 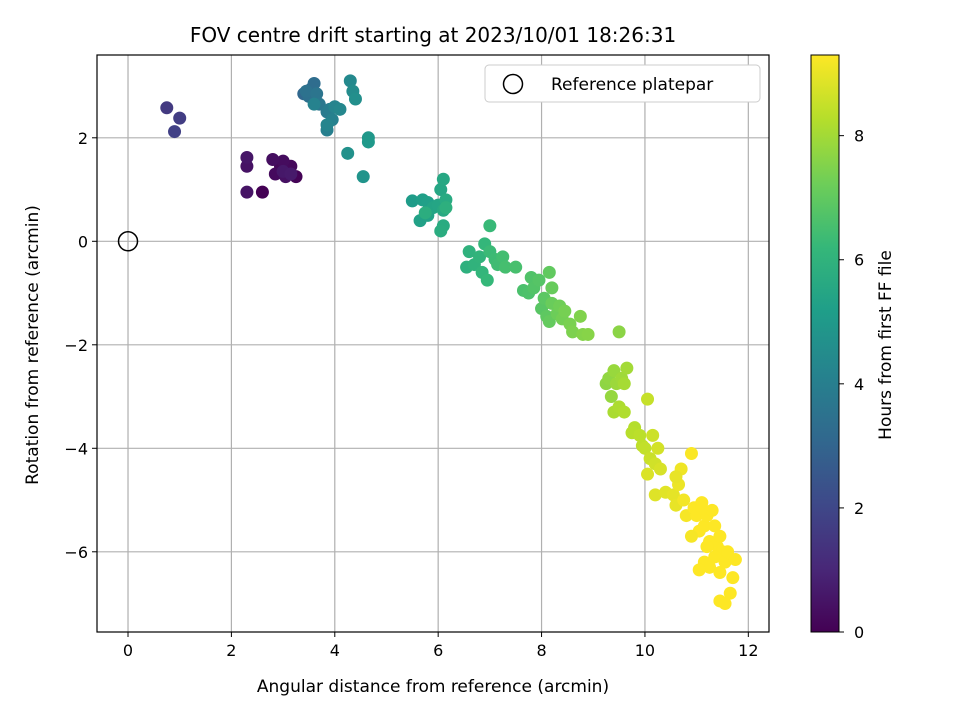 I want to click on legend-box, so click(x=622, y=83).